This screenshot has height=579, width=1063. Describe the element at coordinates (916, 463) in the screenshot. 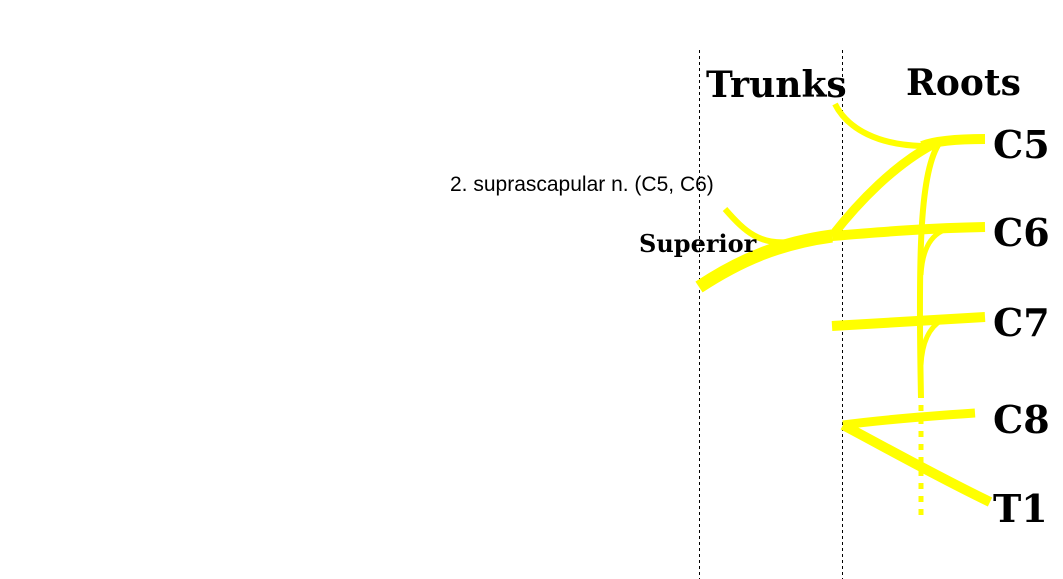

I see `root-t1-nerve` at that location.